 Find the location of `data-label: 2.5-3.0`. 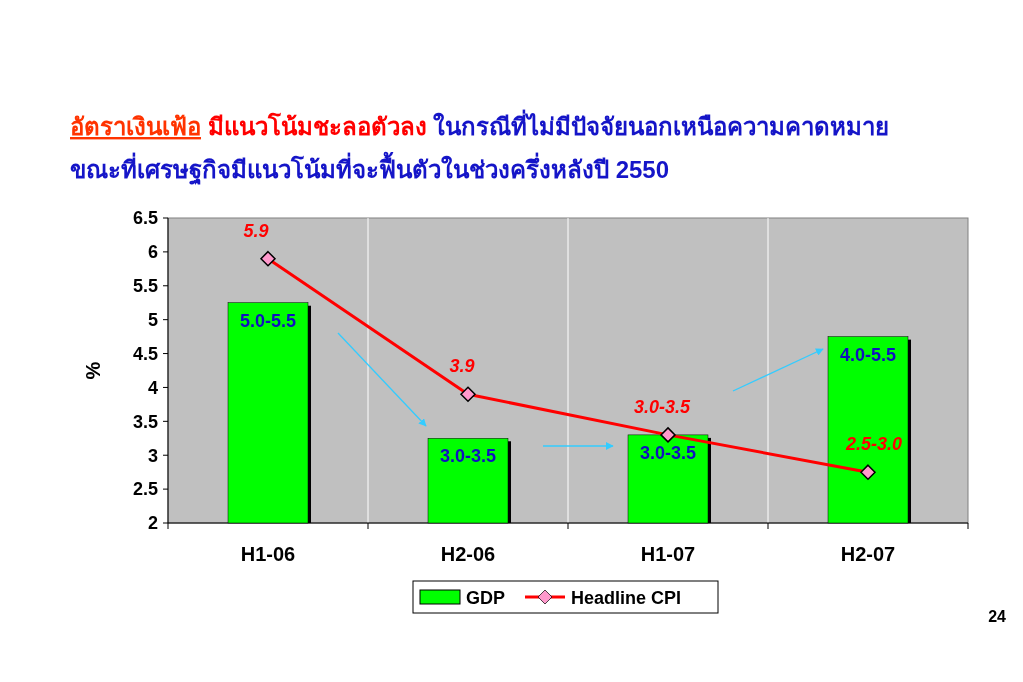

data-label: 2.5-3.0 is located at coordinates (873, 444).